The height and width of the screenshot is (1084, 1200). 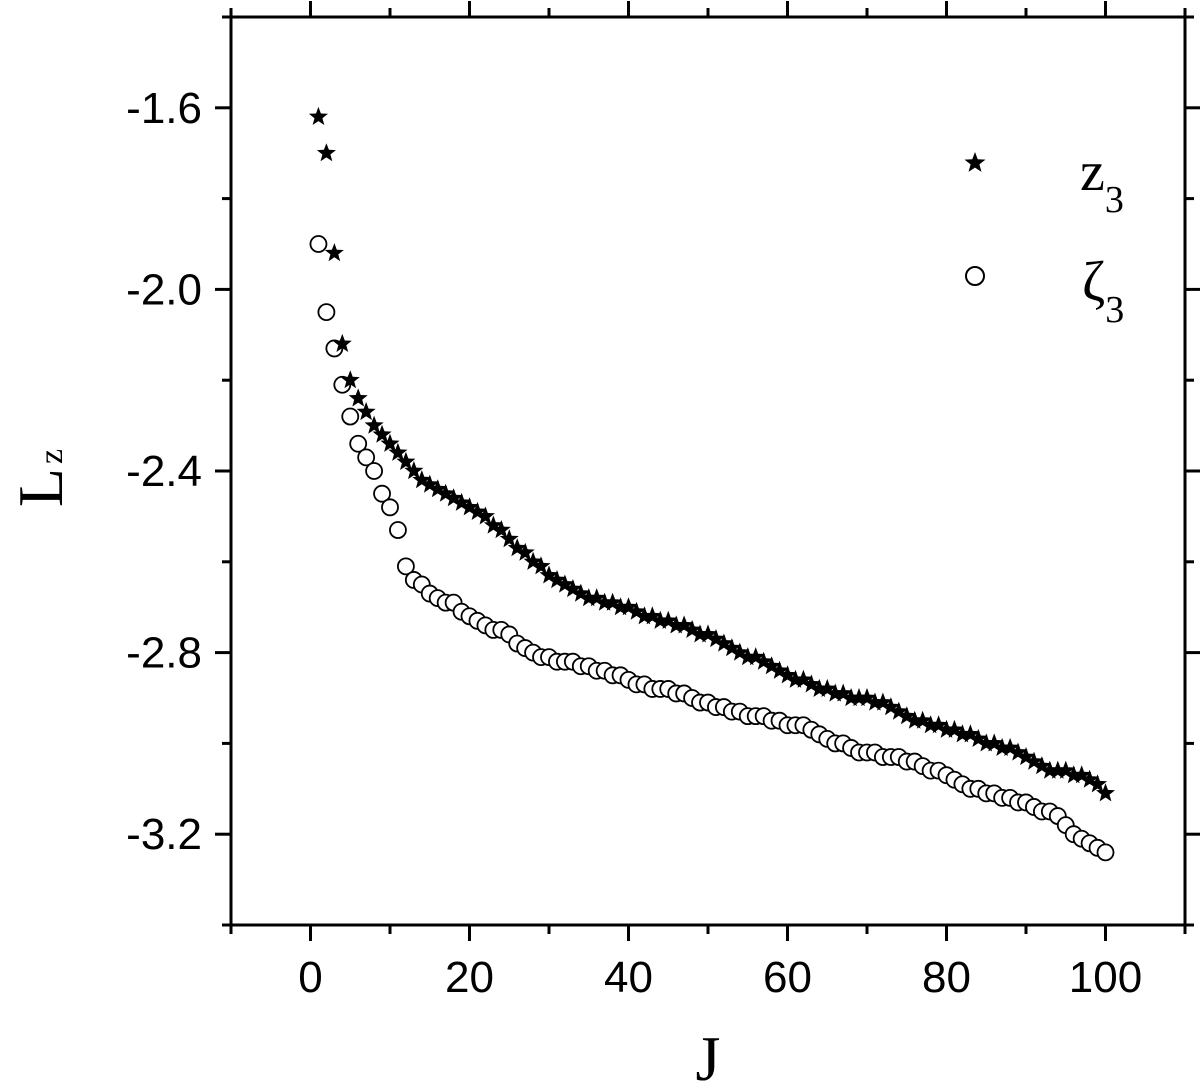 What do you see at coordinates (1114, 310) in the screenshot?
I see `legend-label-zeta3-subscript: 3` at bounding box center [1114, 310].